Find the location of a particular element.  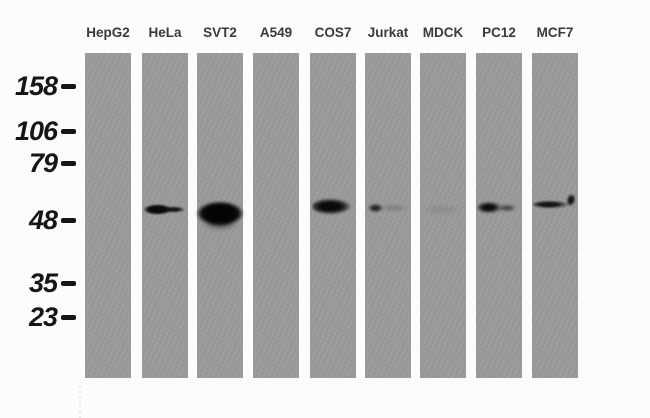

marker-row-35: 35 is located at coordinates (38, 283).